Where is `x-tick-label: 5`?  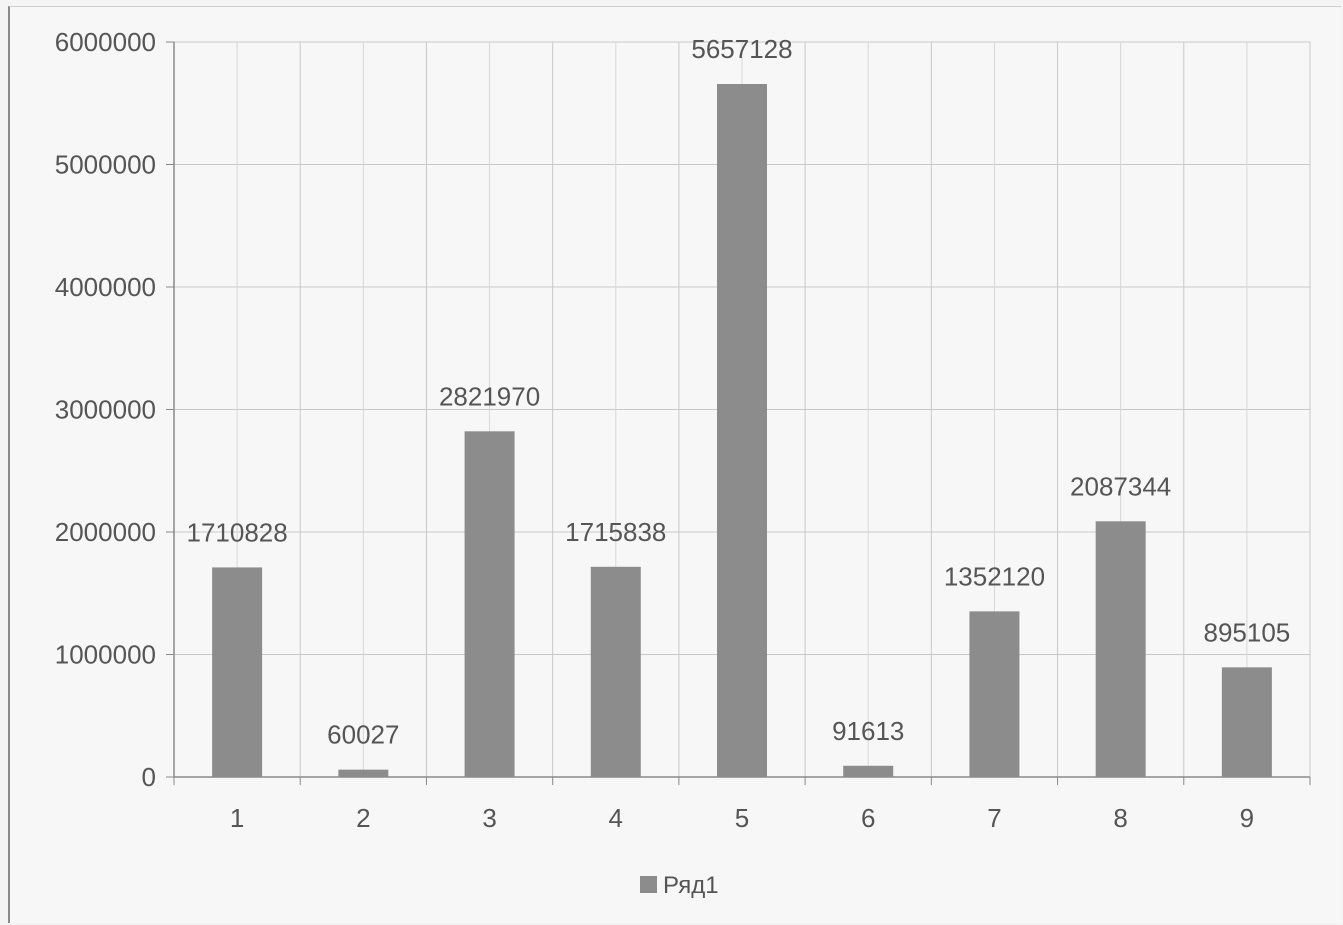
x-tick-label: 5 is located at coordinates (742, 818).